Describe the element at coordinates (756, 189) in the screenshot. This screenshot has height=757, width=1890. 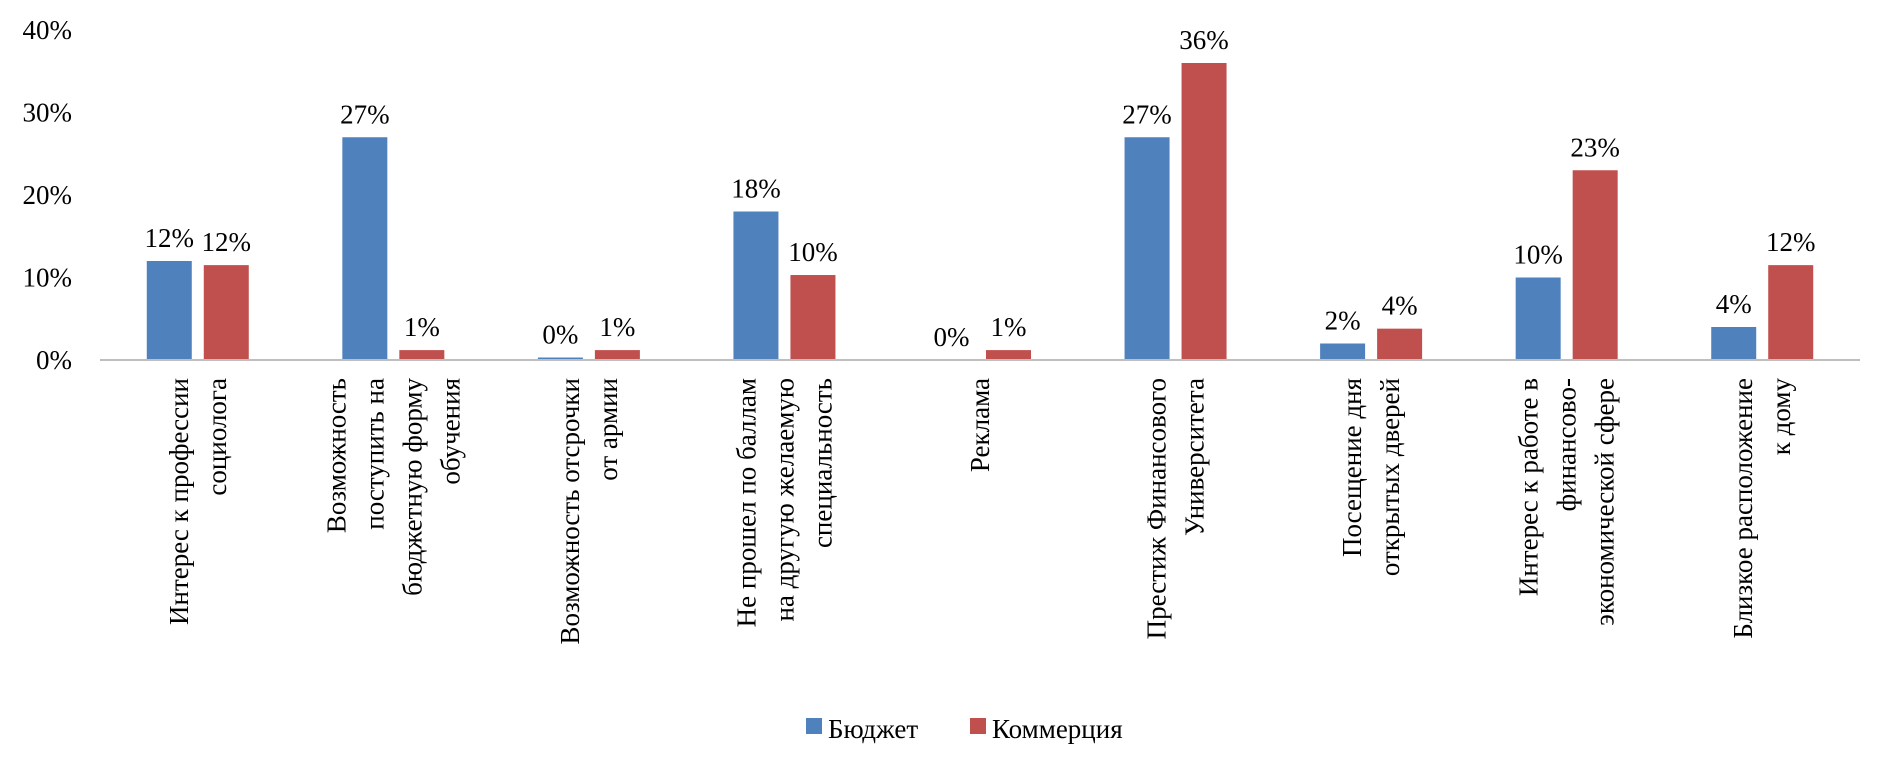
I see `data-label: 18%` at that location.